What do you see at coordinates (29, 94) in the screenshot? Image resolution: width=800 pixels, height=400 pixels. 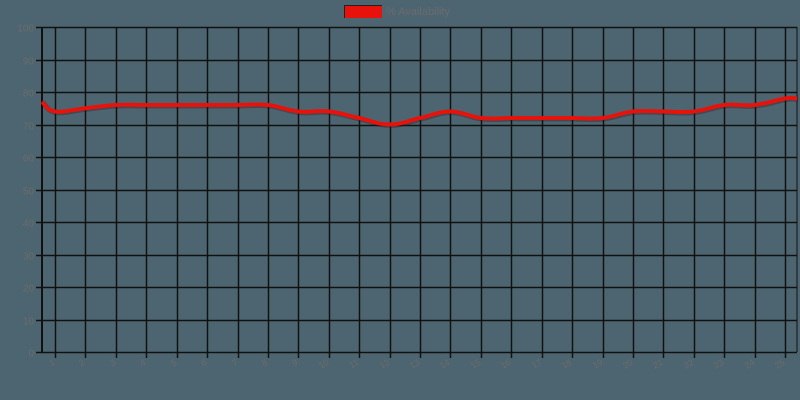 I see `y-tick-label: 80` at bounding box center [29, 94].